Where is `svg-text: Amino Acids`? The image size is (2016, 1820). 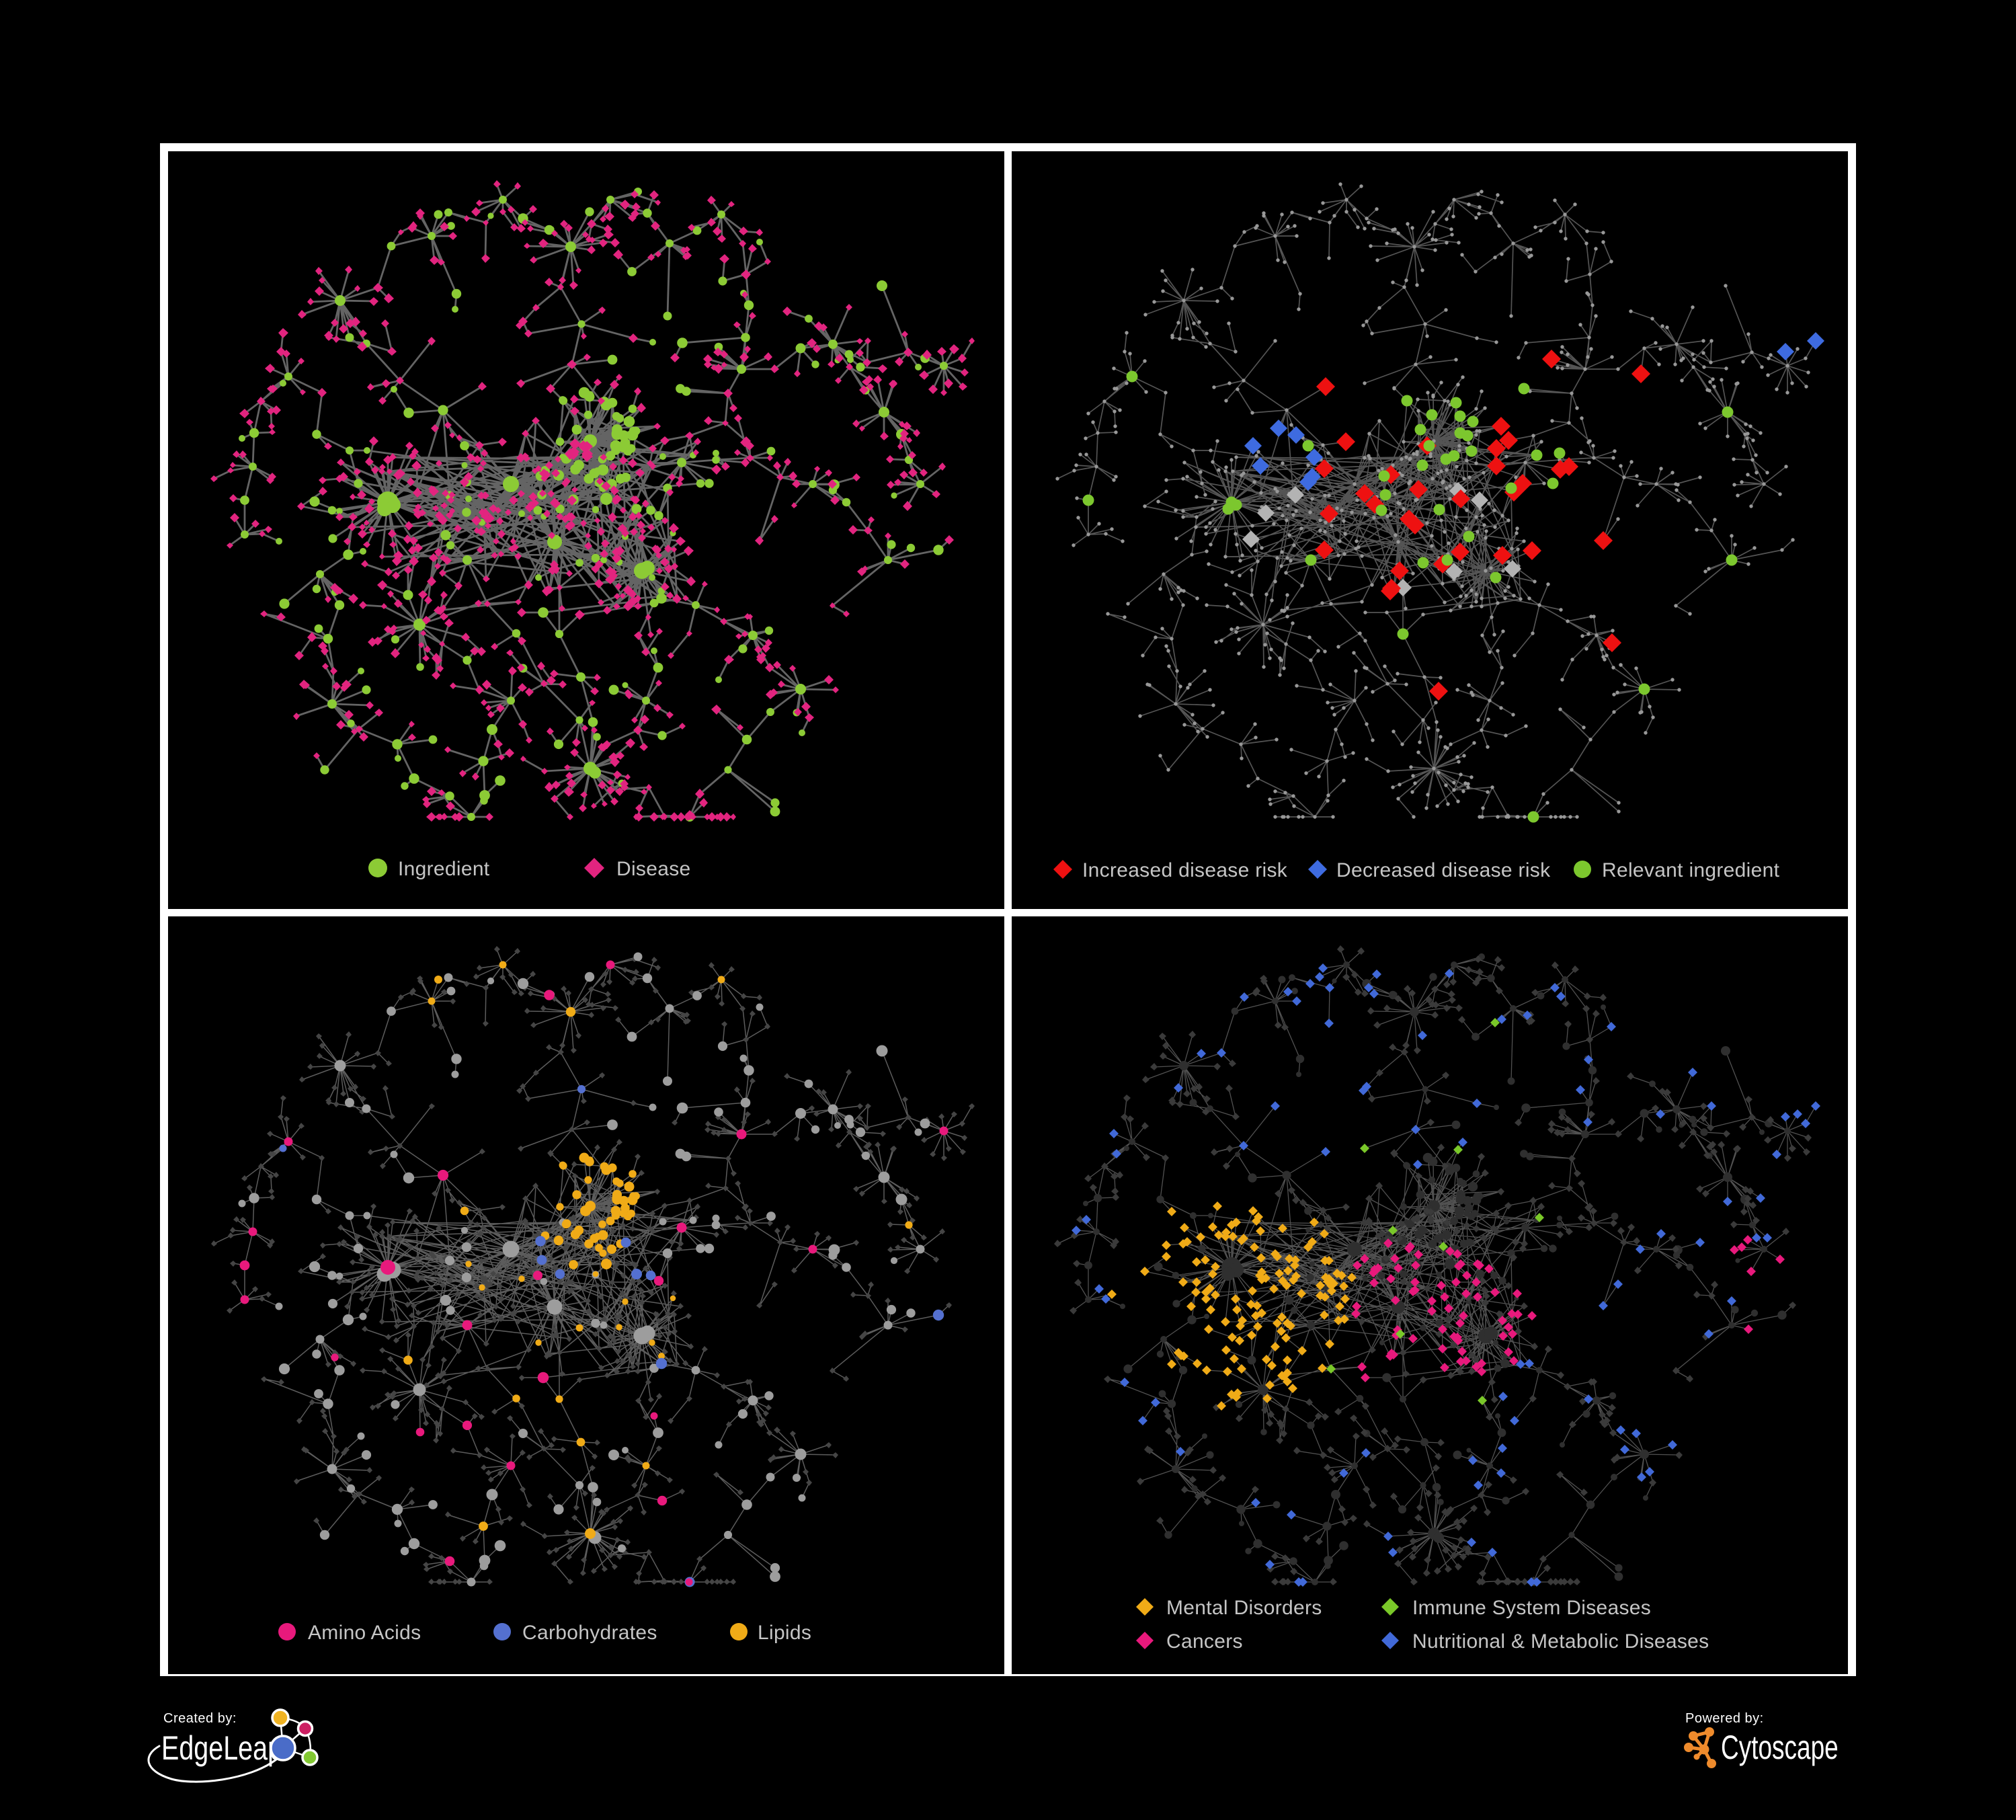 svg-text: Amino Acids is located at coordinates (364, 1633).